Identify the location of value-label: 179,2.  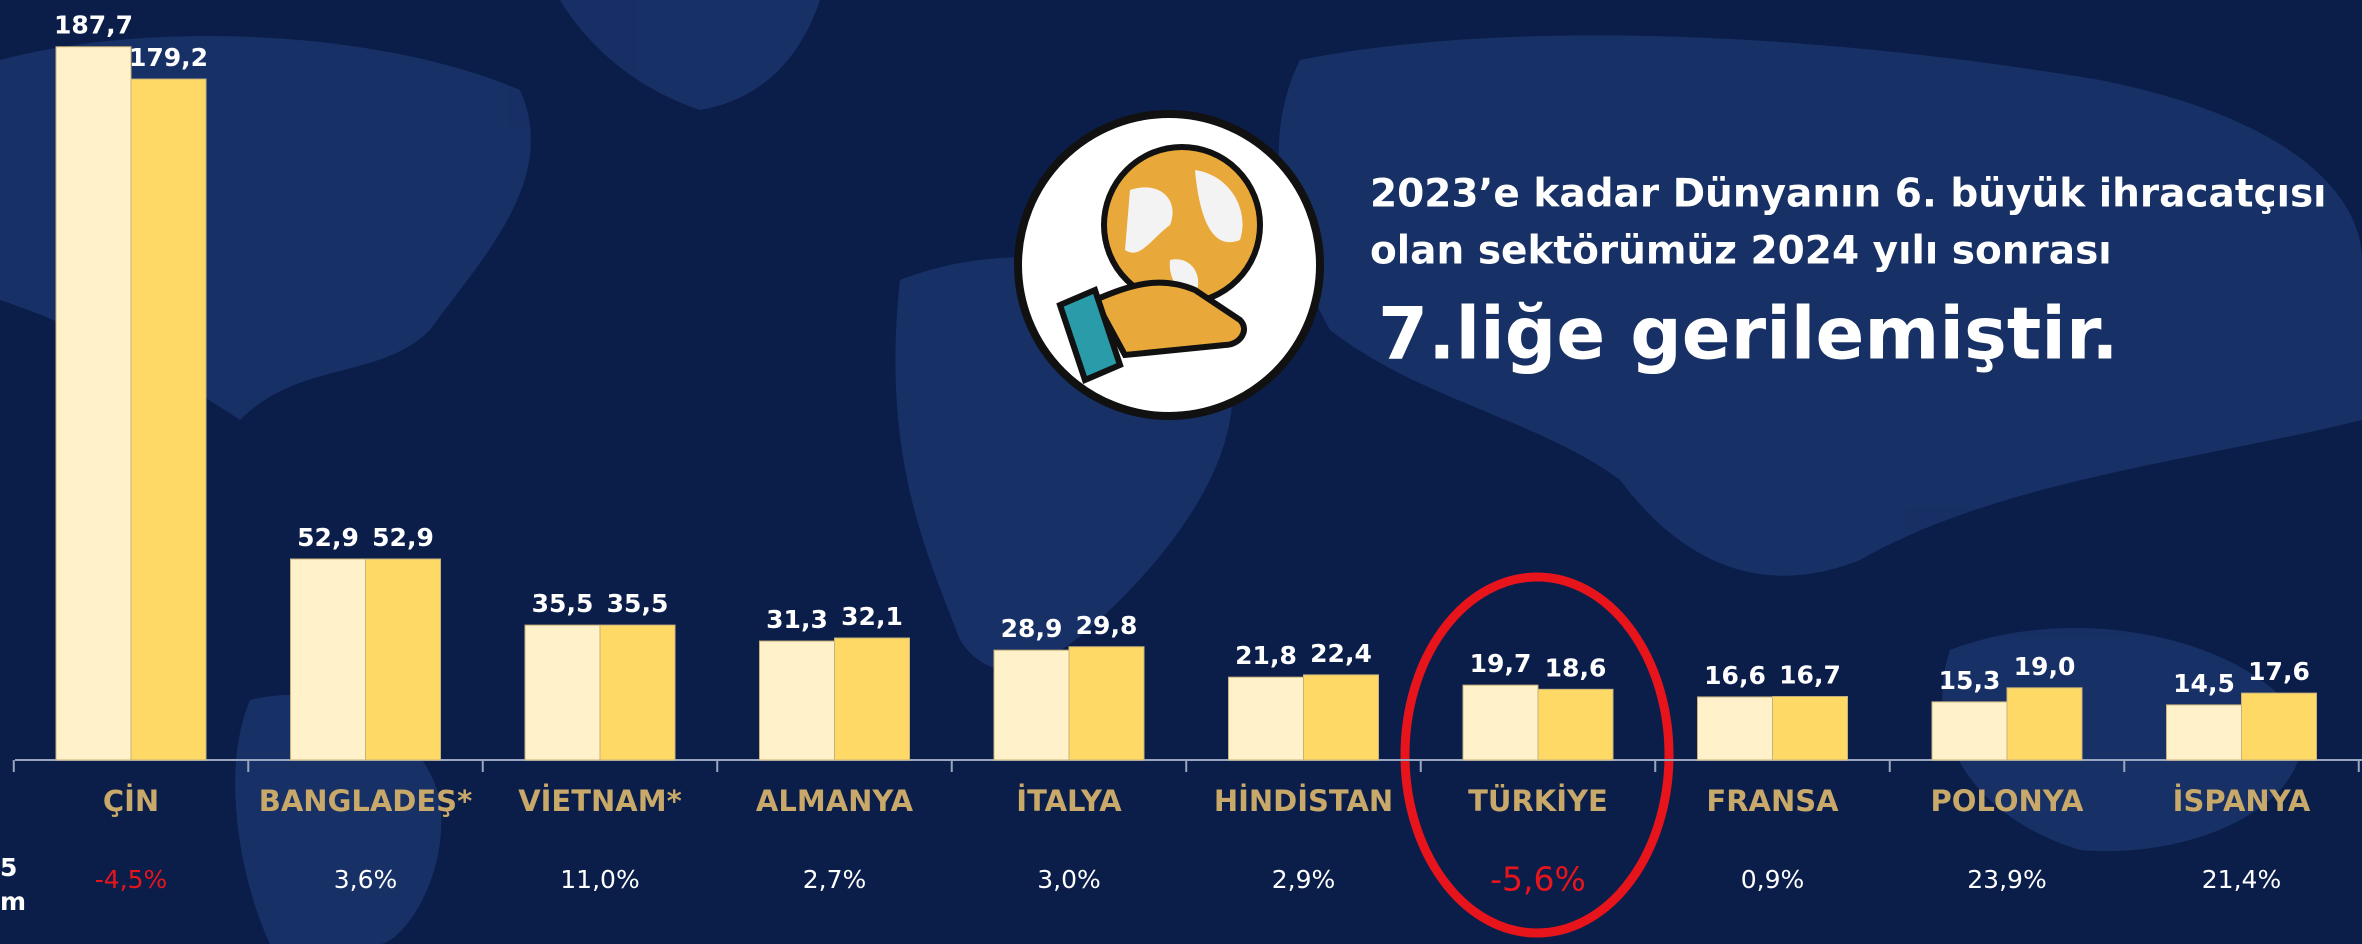
(168, 57).